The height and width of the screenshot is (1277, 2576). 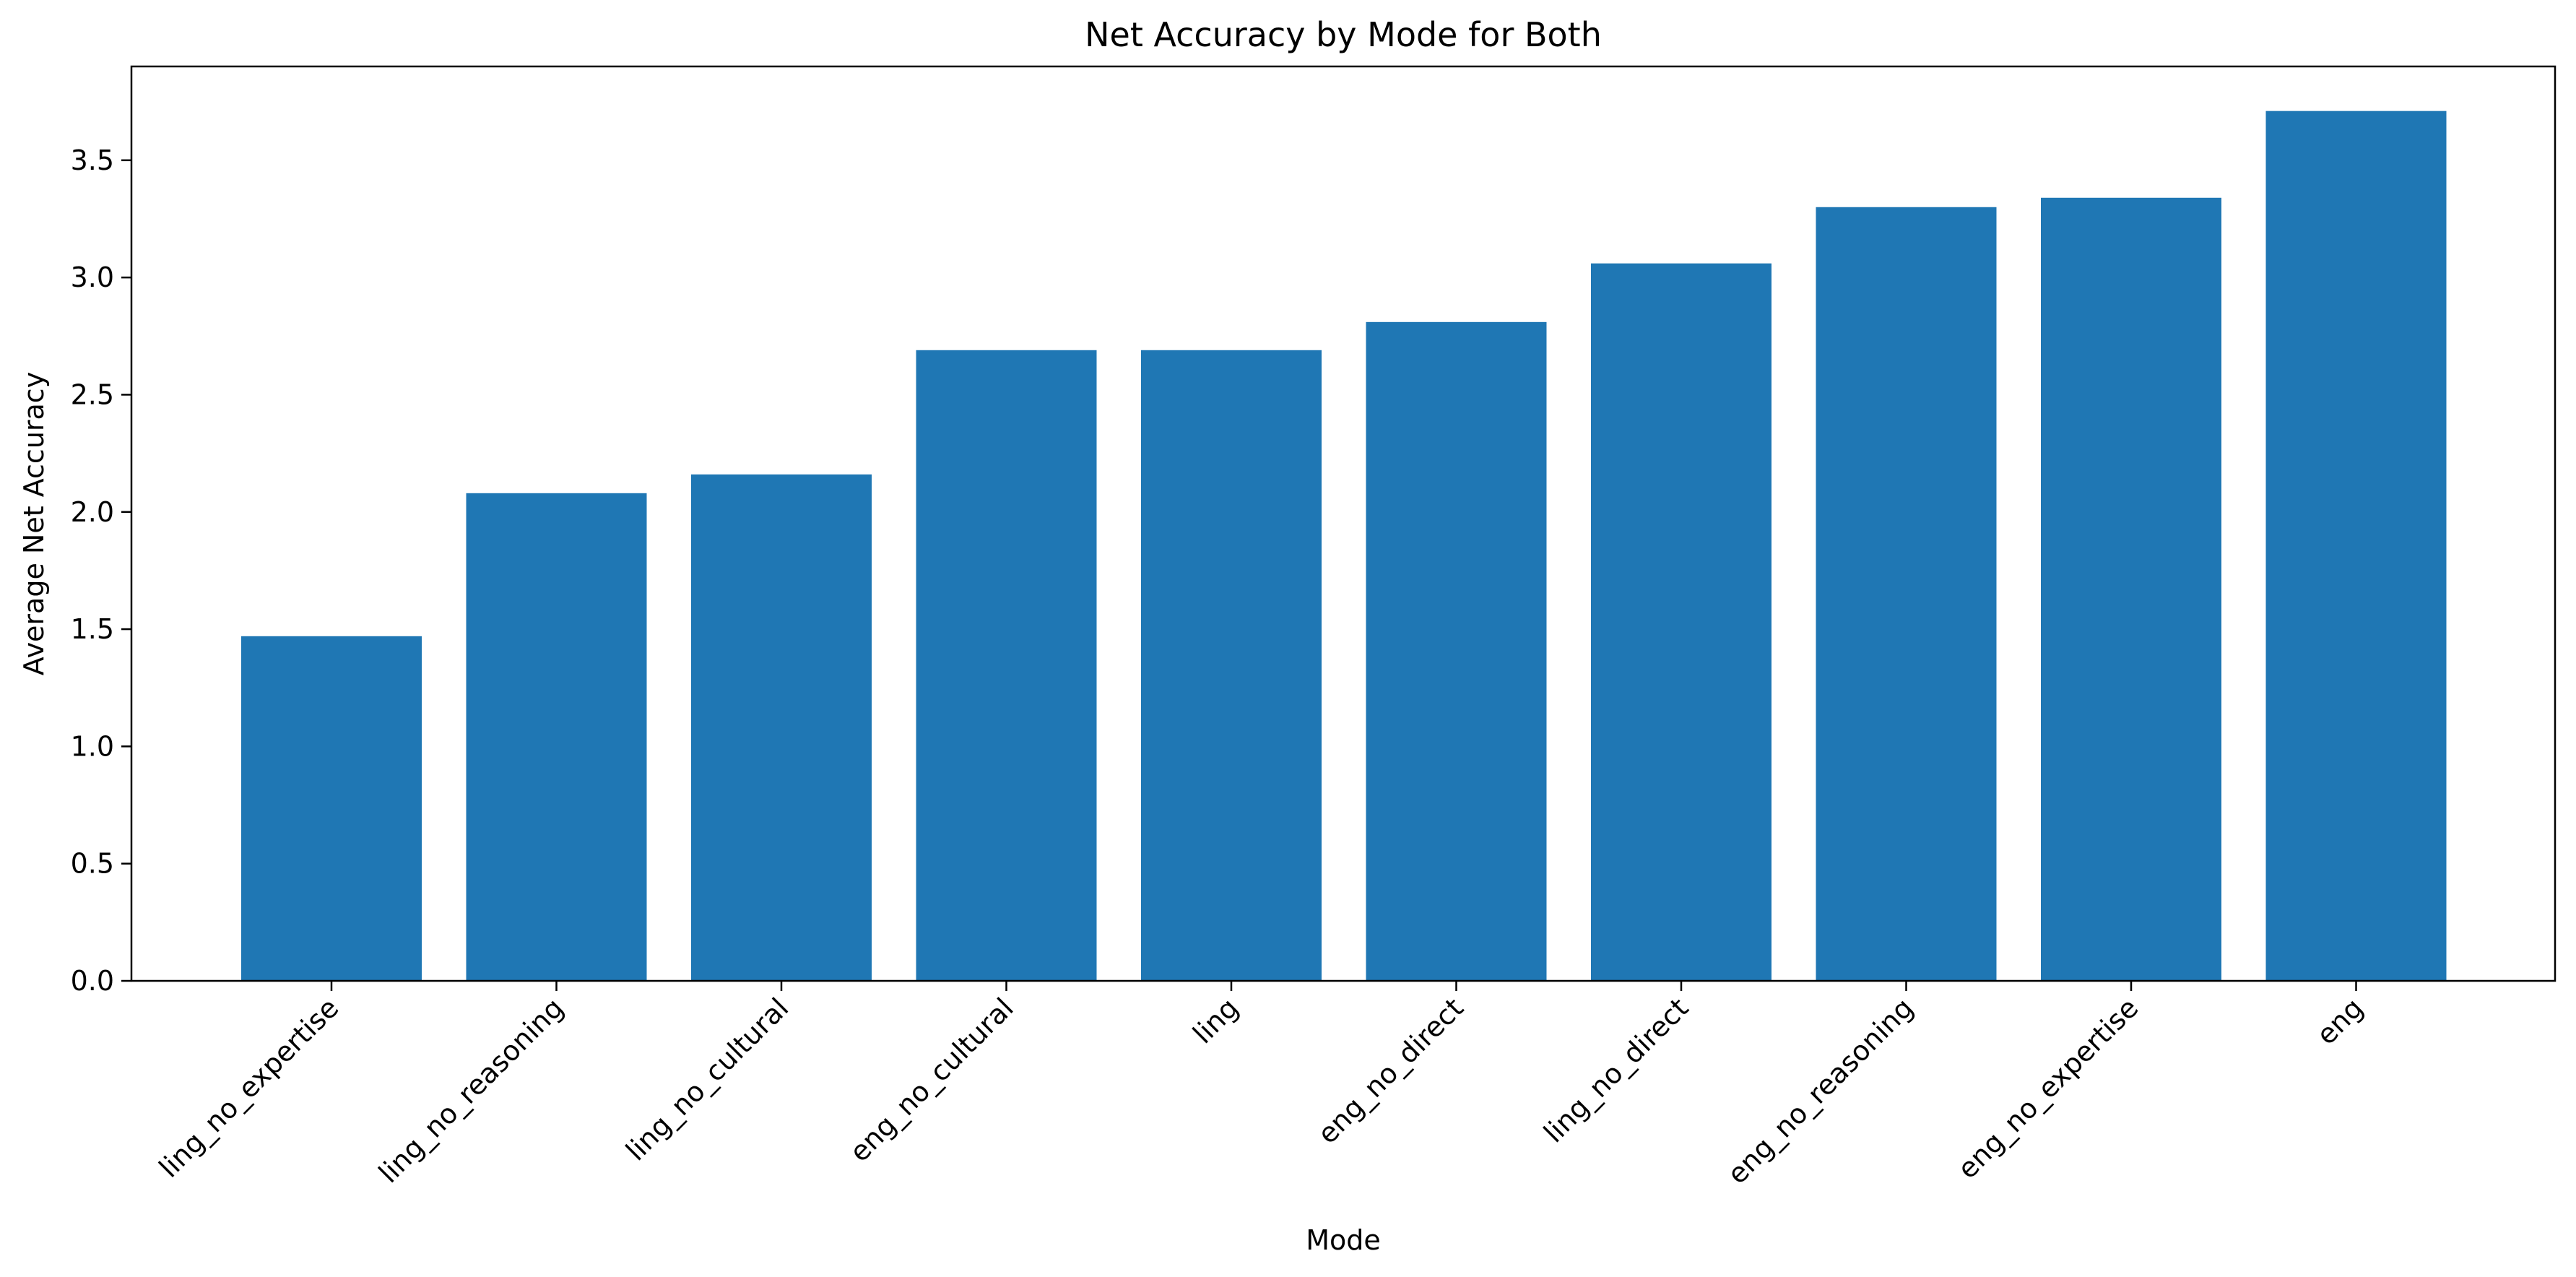 I want to click on x-tick-label: ling_no_expertise, so click(x=249, y=1088).